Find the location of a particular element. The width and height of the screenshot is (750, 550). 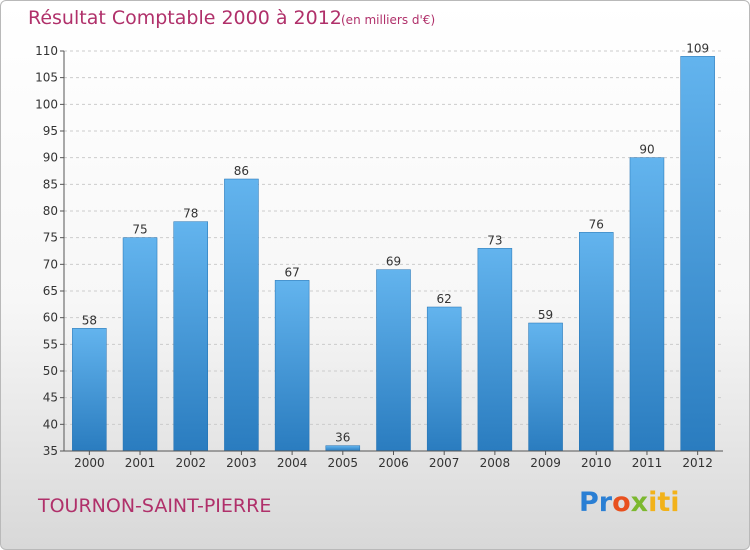

place-name: TOURNON-SAINT-PIERRE is located at coordinates (155, 506).